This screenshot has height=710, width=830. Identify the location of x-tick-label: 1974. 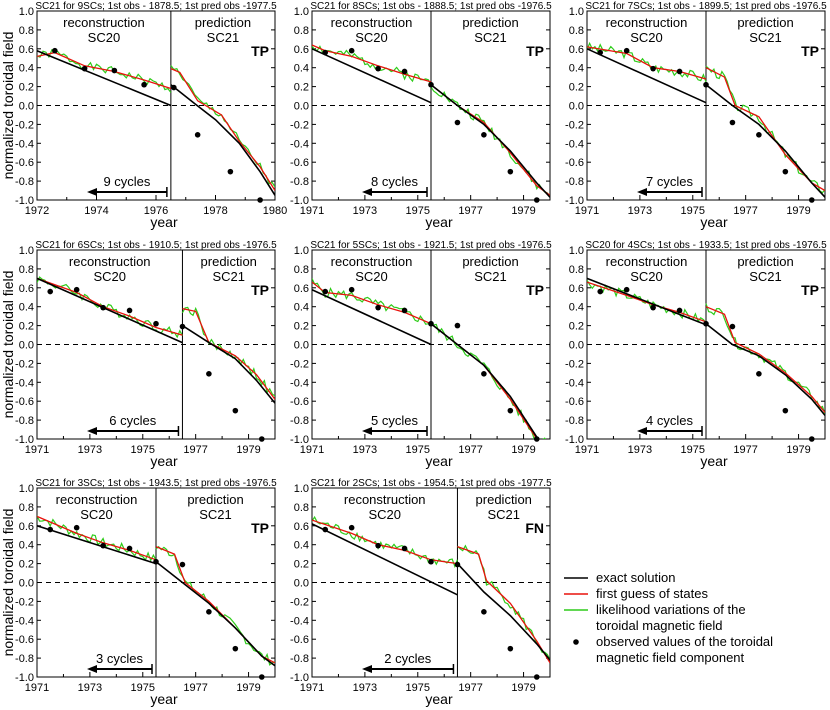
(96, 211).